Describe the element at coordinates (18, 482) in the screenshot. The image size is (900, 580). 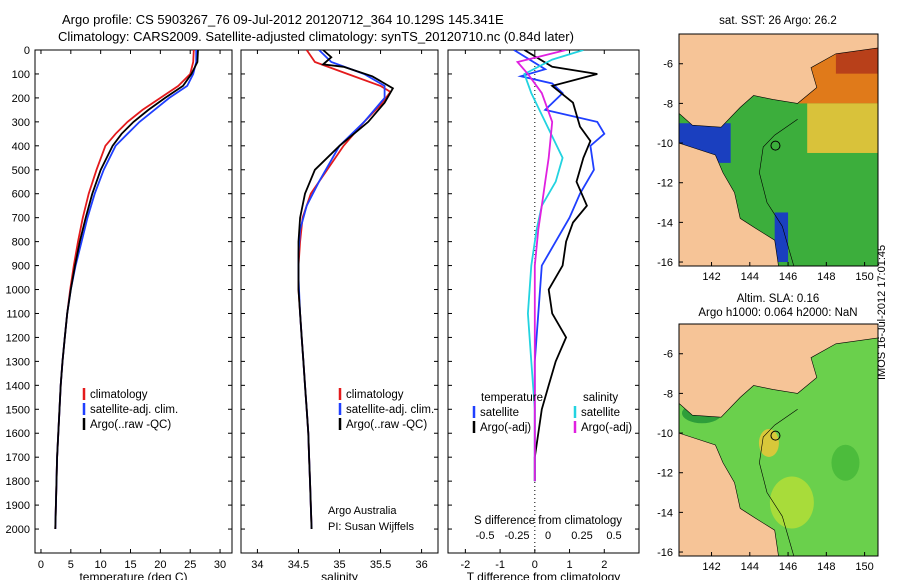
I see `y-tick-label: 1800` at that location.